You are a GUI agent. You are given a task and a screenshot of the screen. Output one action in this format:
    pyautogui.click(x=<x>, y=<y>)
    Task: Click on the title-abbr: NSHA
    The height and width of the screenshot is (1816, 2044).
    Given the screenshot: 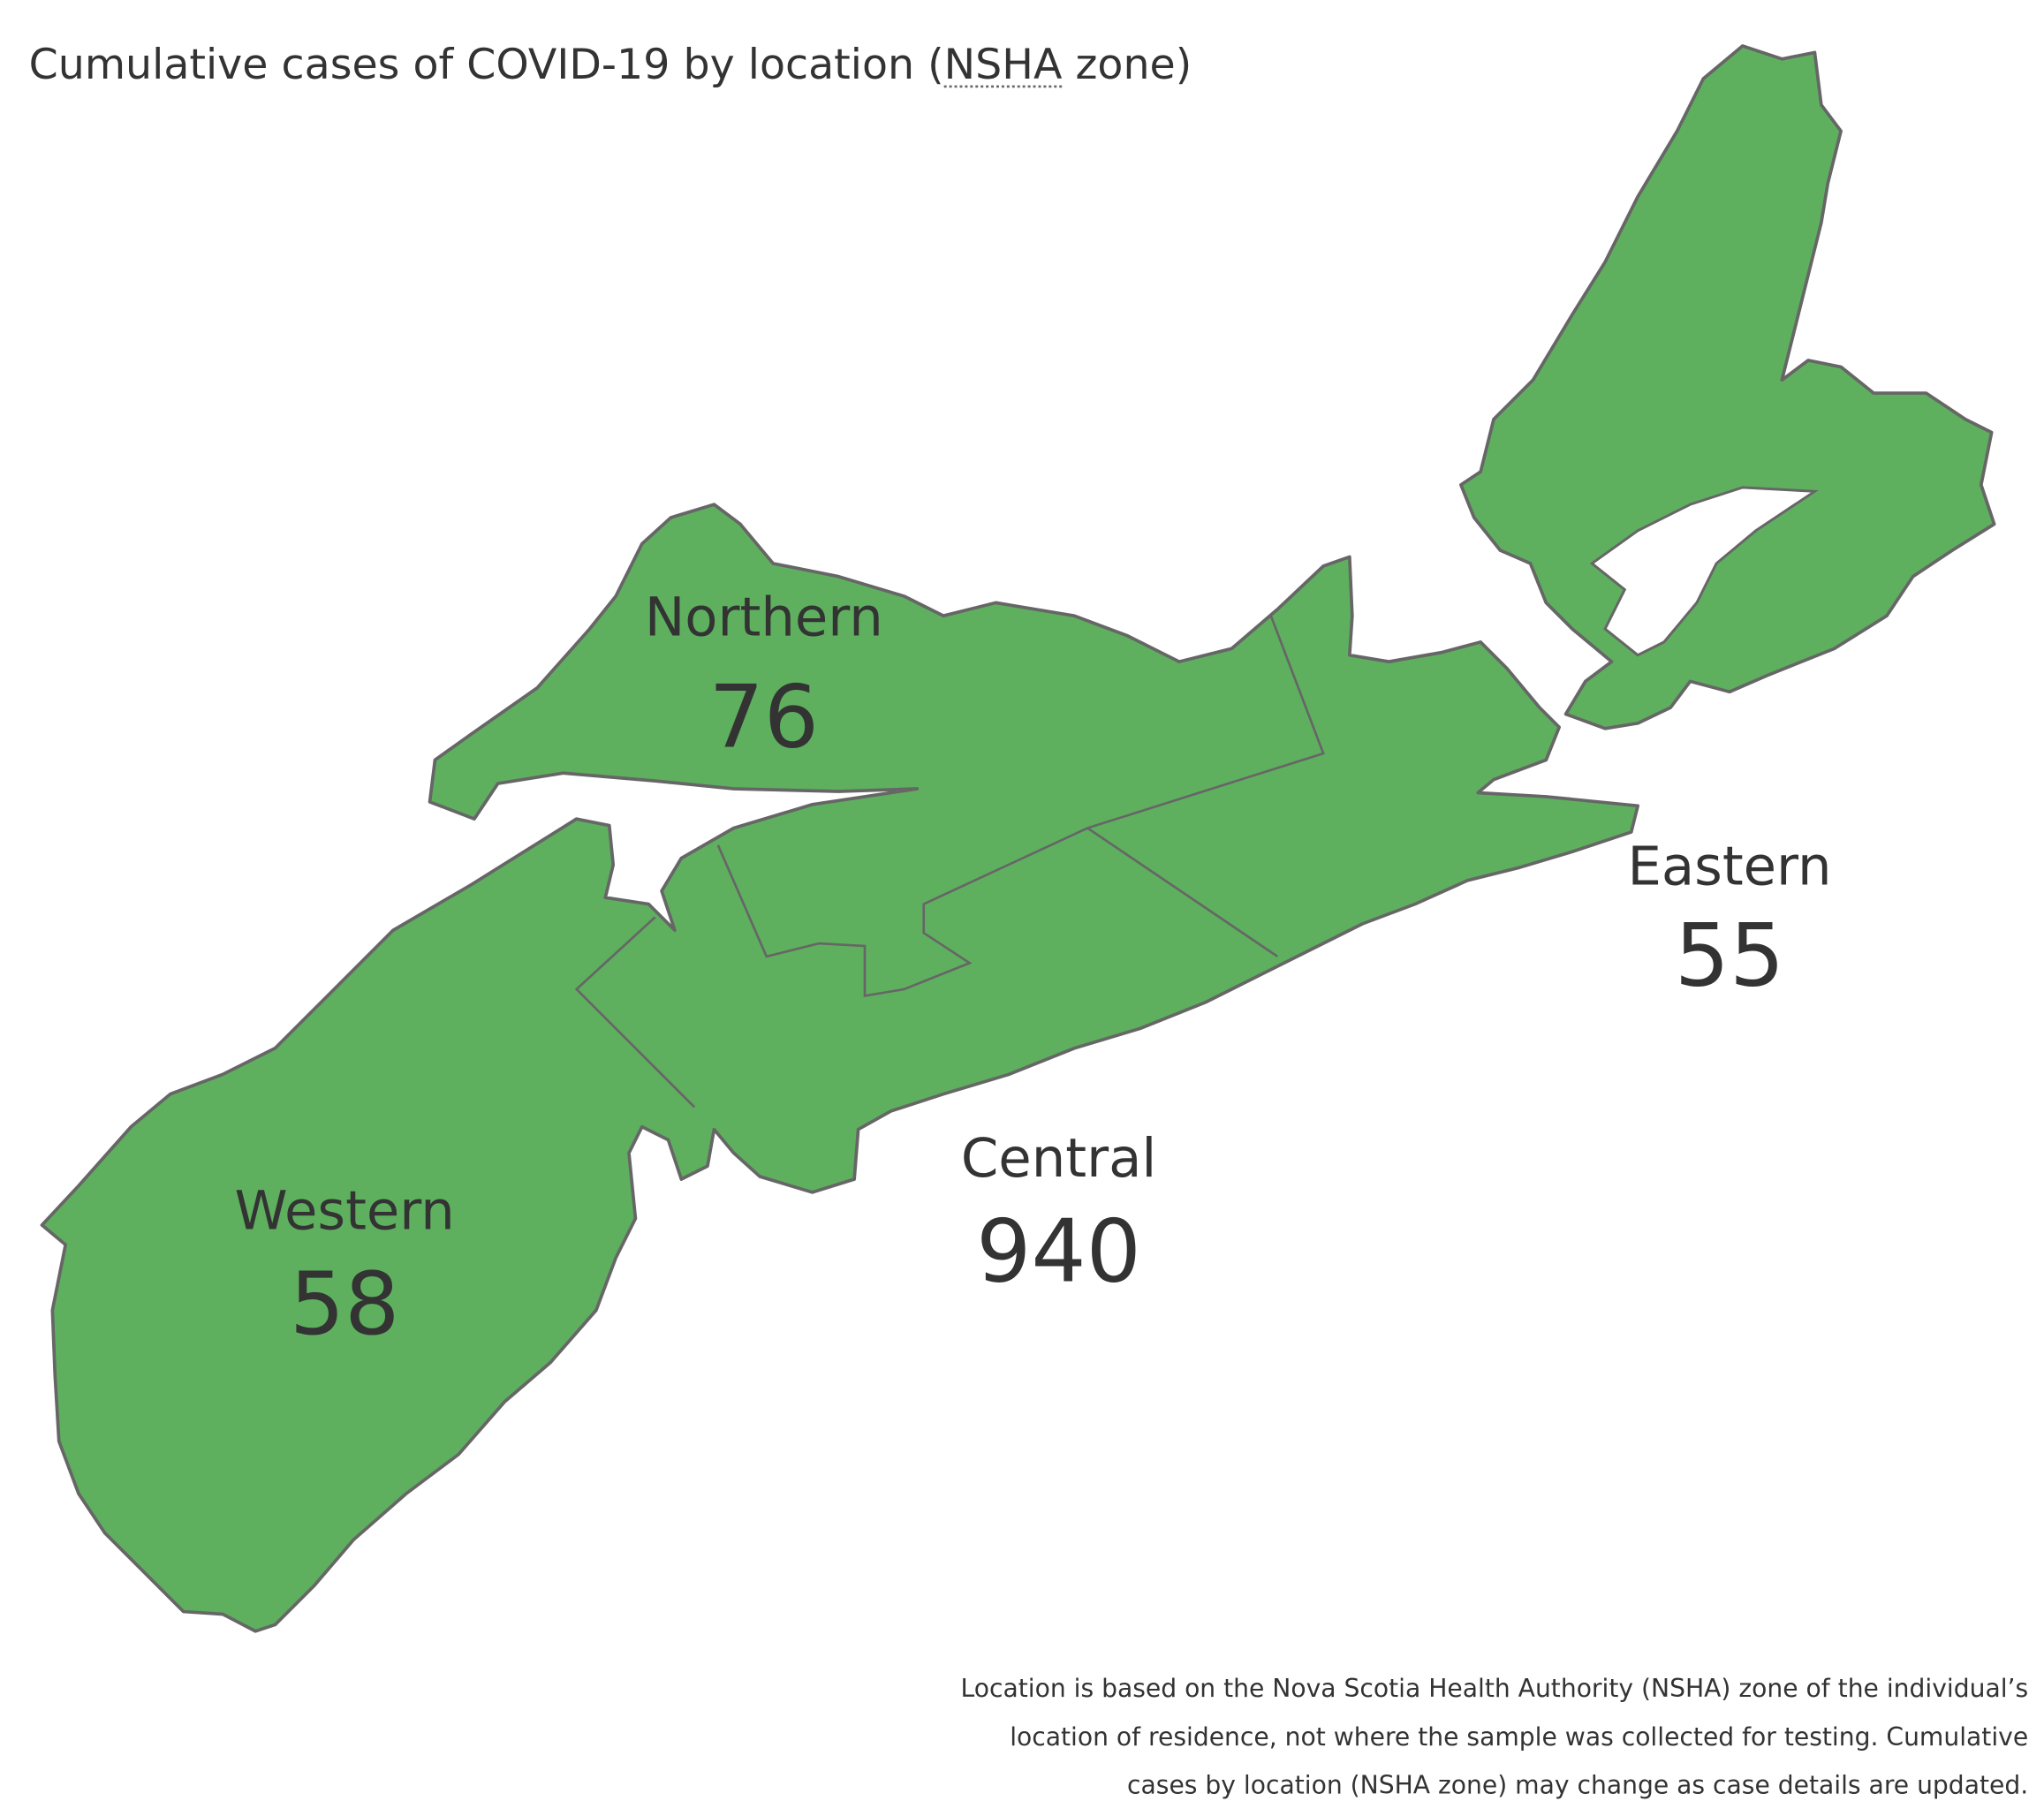 What is the action you would take?
    pyautogui.click(x=1004, y=65)
    